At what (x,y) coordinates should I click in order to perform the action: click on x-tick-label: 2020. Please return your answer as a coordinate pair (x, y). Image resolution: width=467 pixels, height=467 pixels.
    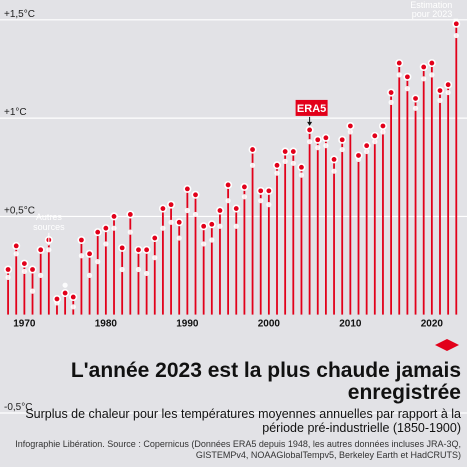
    Looking at the image, I should click on (432, 324).